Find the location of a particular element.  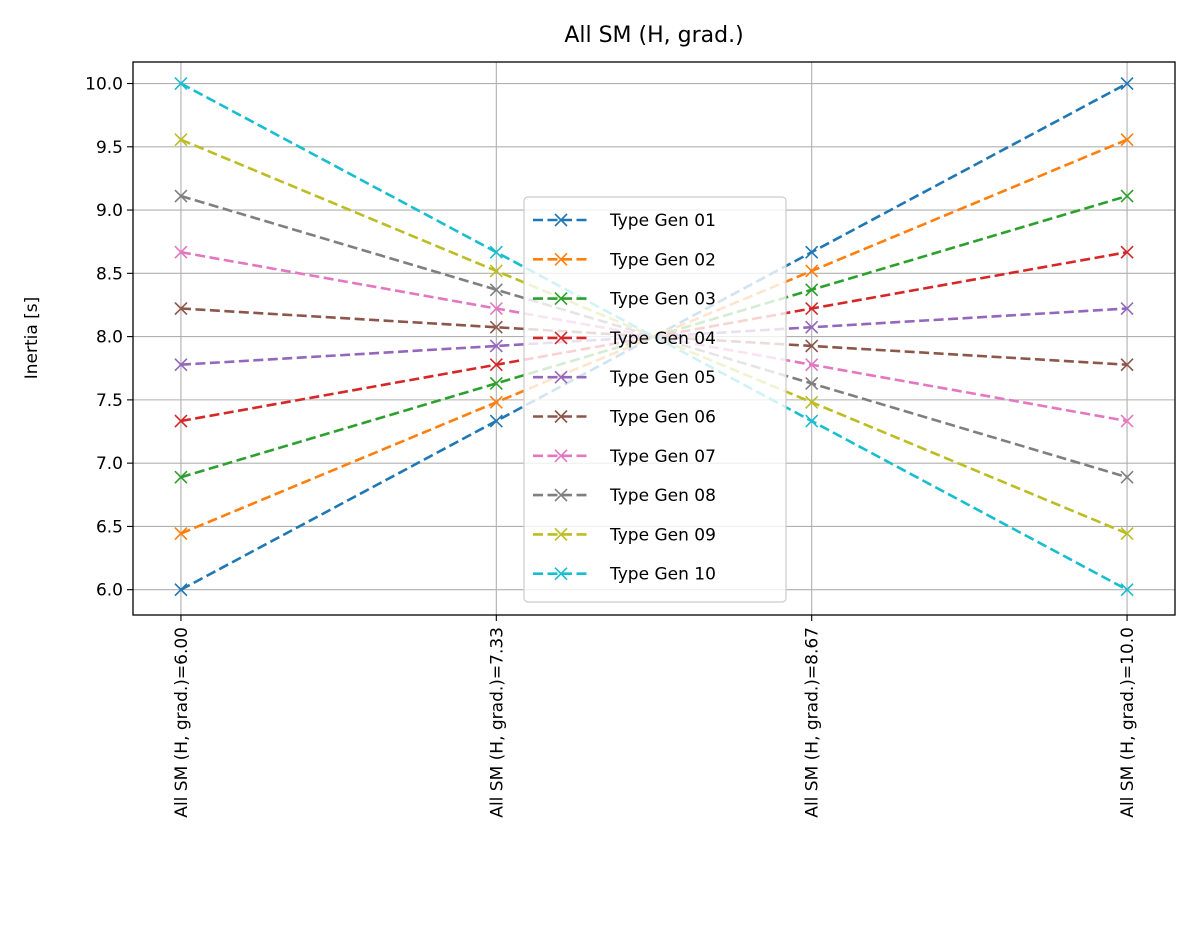

y-tick-label: 10.0 is located at coordinates (104, 85).